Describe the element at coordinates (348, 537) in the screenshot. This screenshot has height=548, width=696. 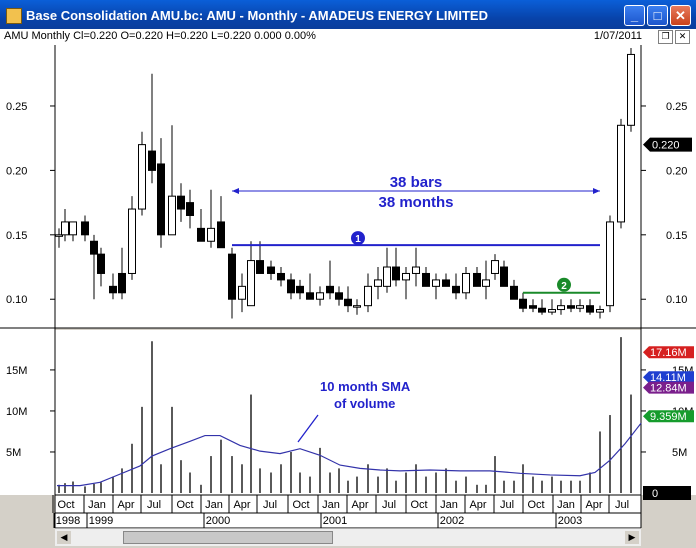
I see `horizontal-scrollbar: ◀ ▶` at that location.